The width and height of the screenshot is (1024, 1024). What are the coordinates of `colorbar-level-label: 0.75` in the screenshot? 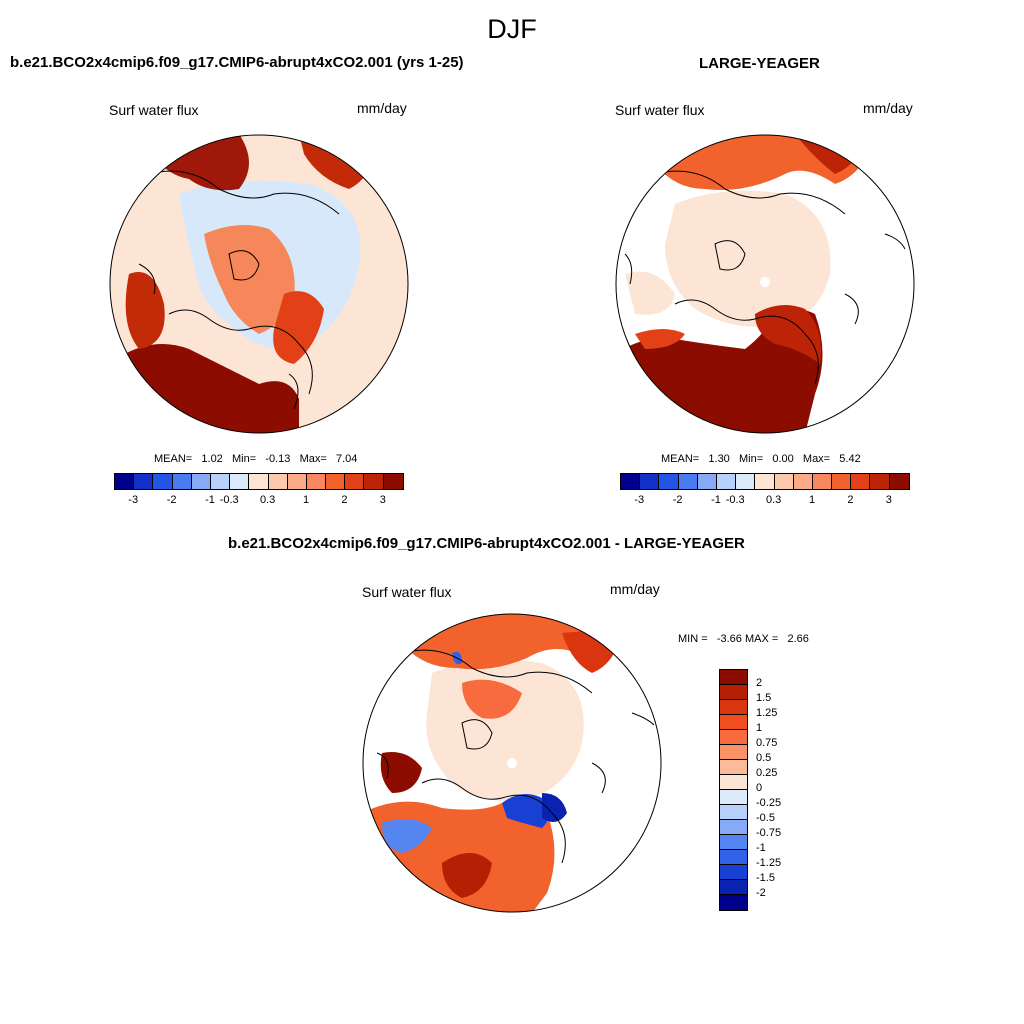 It's located at (767, 743).